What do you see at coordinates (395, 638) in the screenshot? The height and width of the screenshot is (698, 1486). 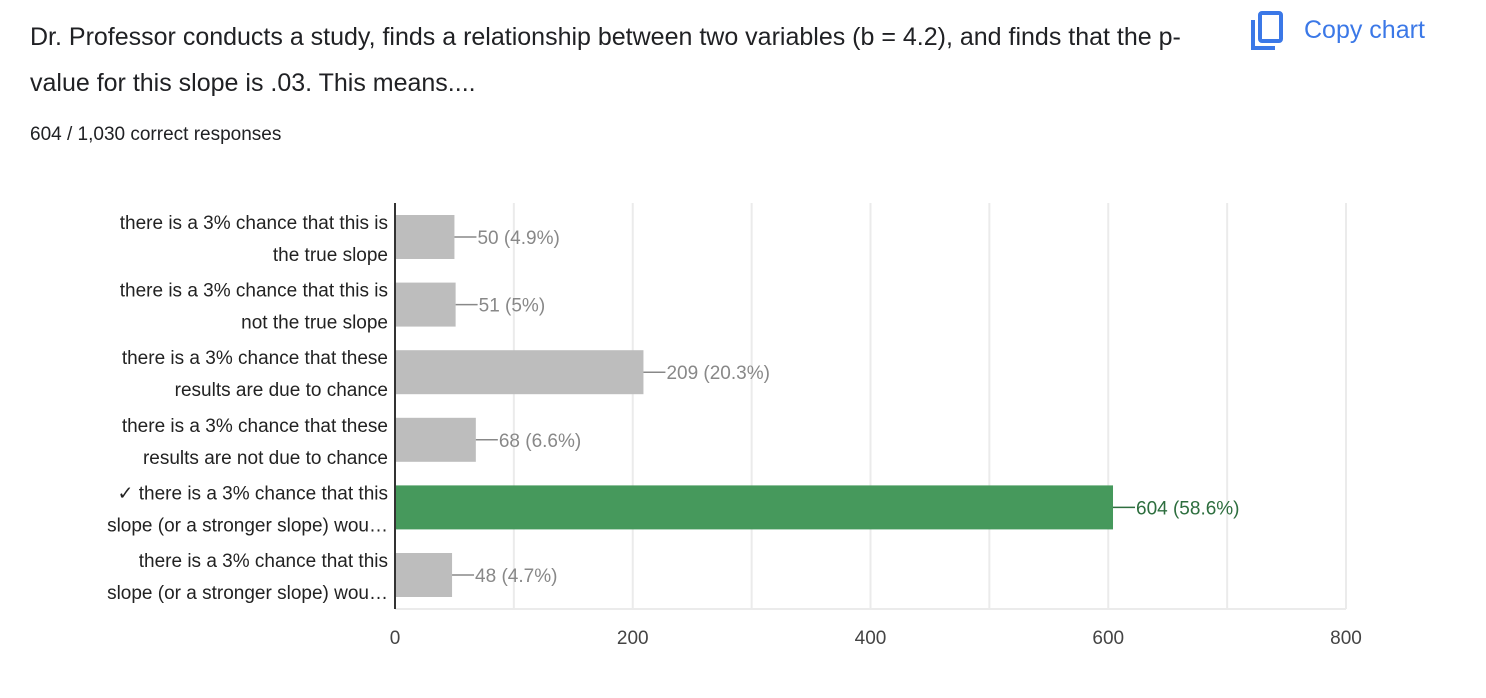 I see `x-tick-label: 0` at bounding box center [395, 638].